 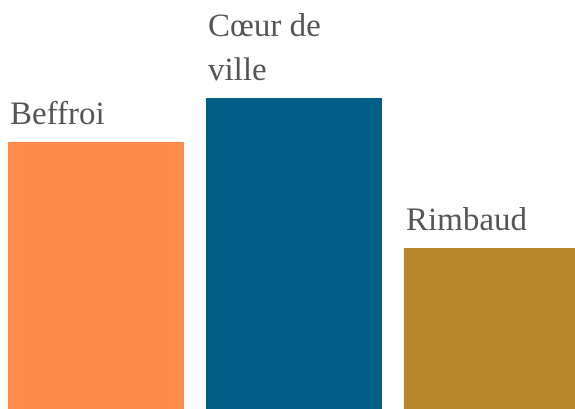 What do you see at coordinates (264, 48) in the screenshot?
I see `bar-label: Cœur de ville` at bounding box center [264, 48].